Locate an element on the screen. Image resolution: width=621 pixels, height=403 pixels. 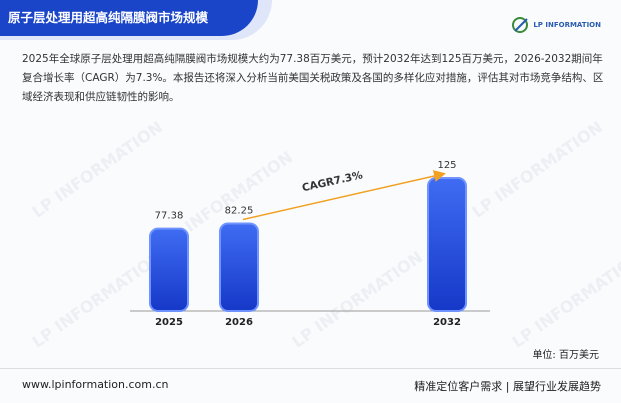
cagr-arrow is located at coordinates (344, 195).